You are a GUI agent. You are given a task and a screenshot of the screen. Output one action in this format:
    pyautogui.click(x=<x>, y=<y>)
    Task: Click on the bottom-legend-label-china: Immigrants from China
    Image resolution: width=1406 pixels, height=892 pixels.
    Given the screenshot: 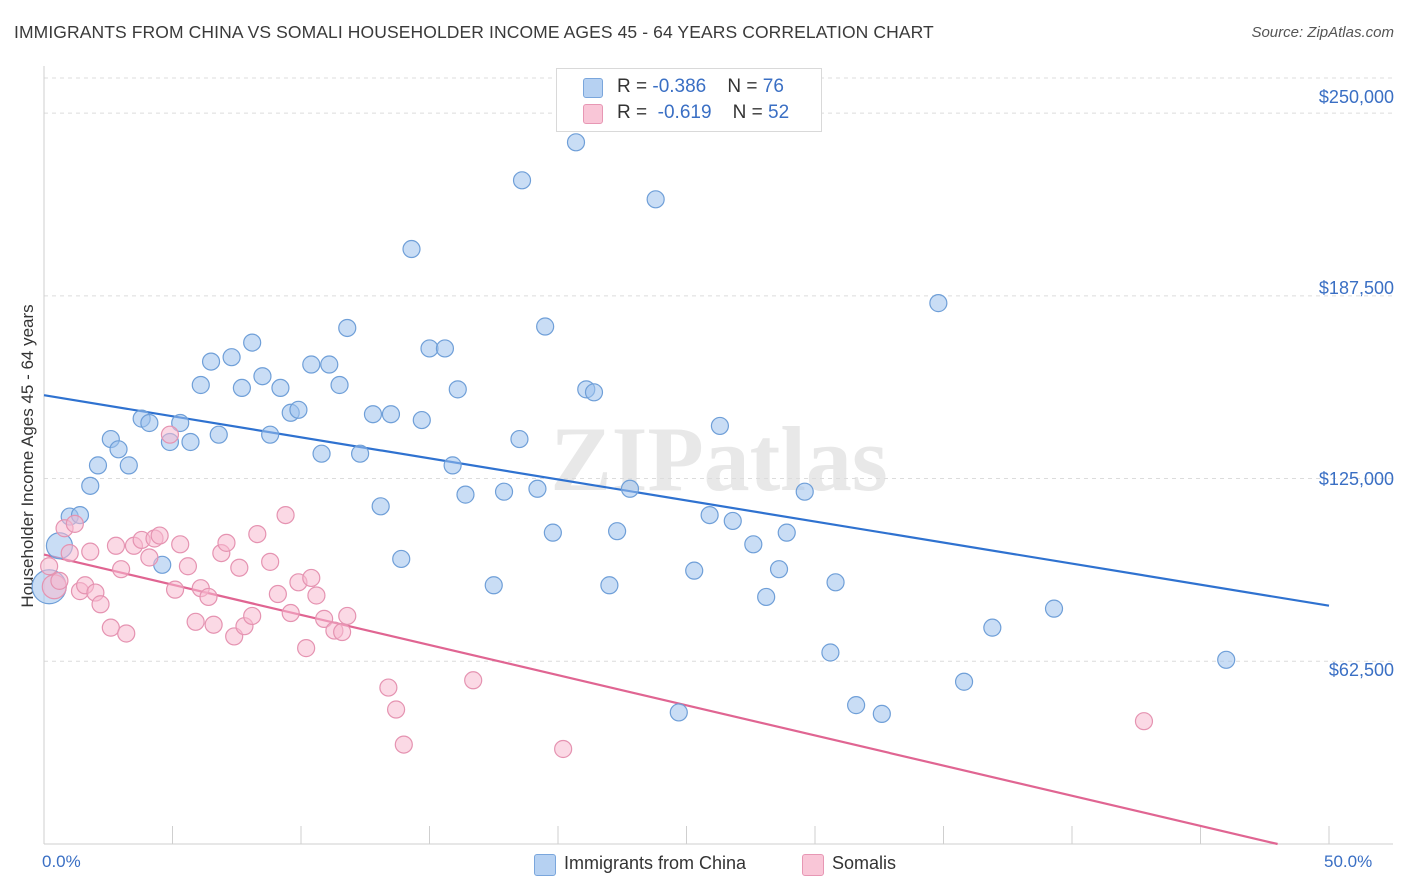 What is the action you would take?
    pyautogui.click(x=655, y=863)
    